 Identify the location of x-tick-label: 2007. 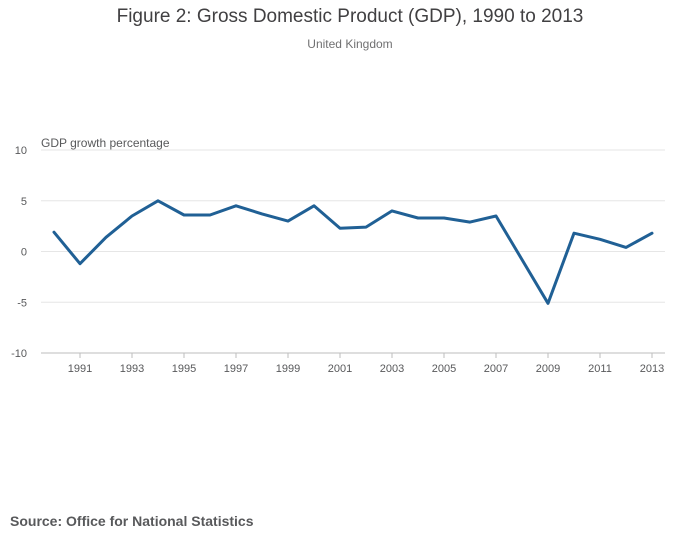
(496, 369).